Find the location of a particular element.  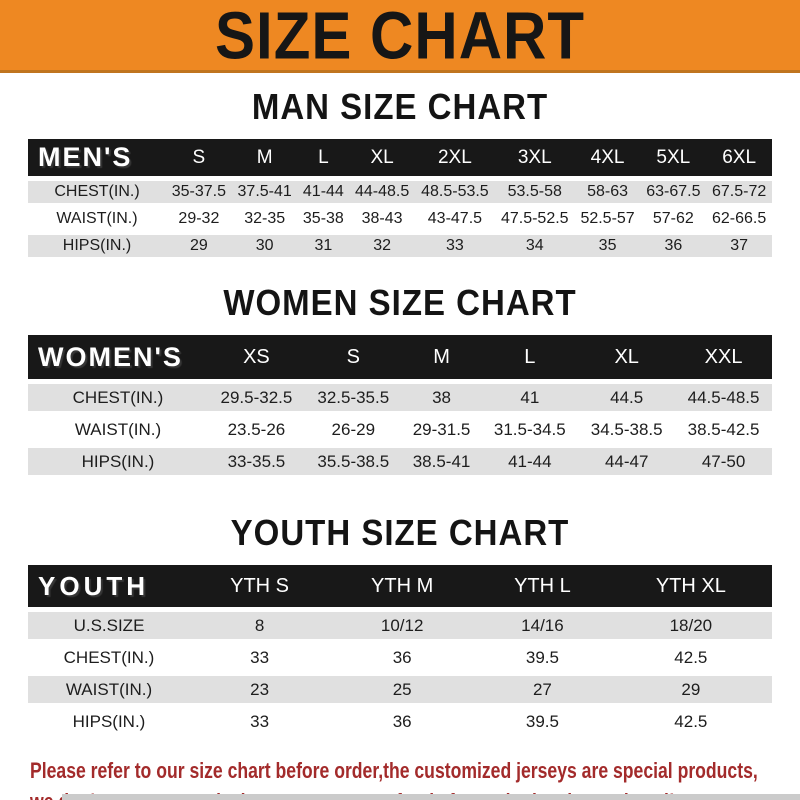

table-header-row: MEN'S S M L XL 2XL 3XL 4XL 5XL 6XL is located at coordinates (400, 157).